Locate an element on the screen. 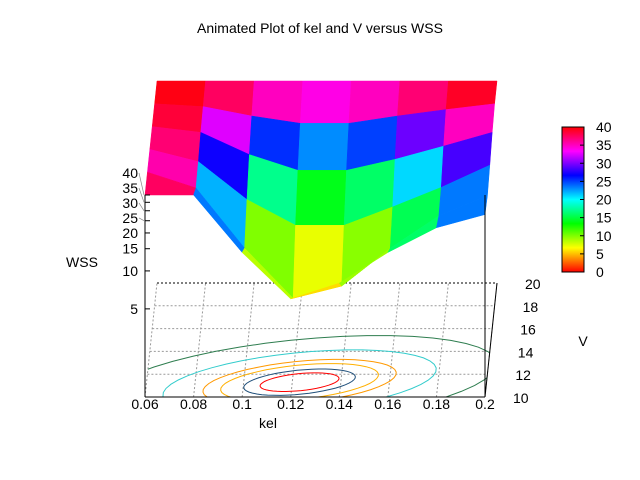 The height and width of the screenshot is (480, 640). colorbar-ticks: 0 5 10 15 20 25 30 35 40 is located at coordinates (596, 199).